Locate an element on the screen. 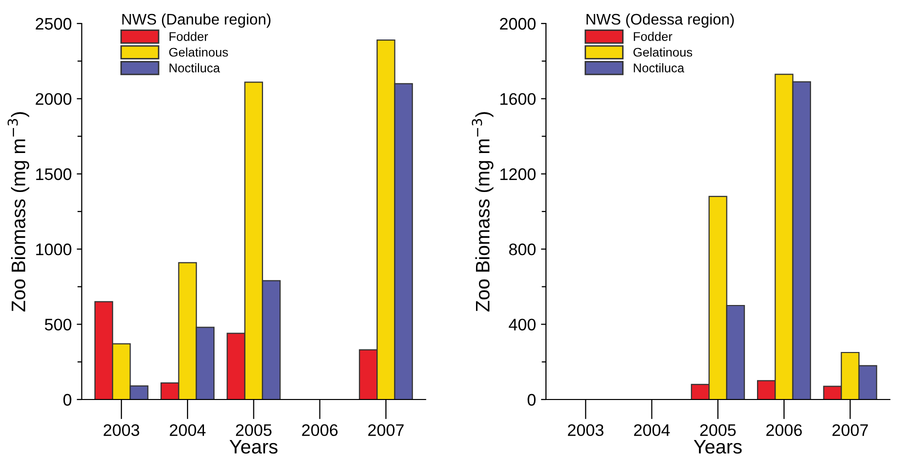  legend-title: NWS (Danube region) is located at coordinates (196, 20).